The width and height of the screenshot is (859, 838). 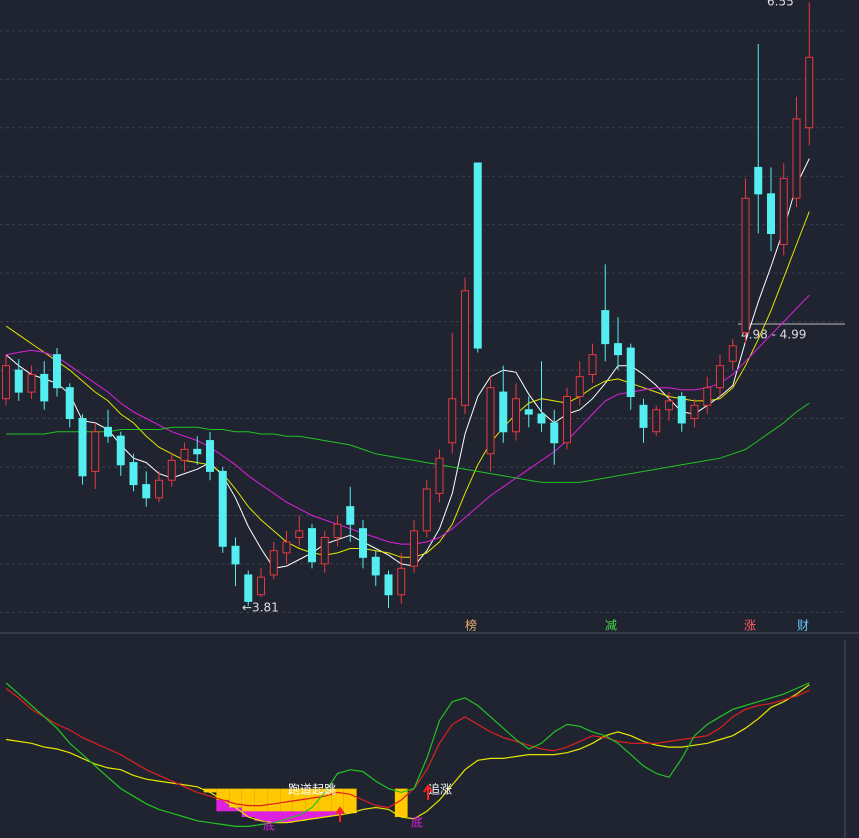 I want to click on marker: 涨, so click(x=750, y=625).